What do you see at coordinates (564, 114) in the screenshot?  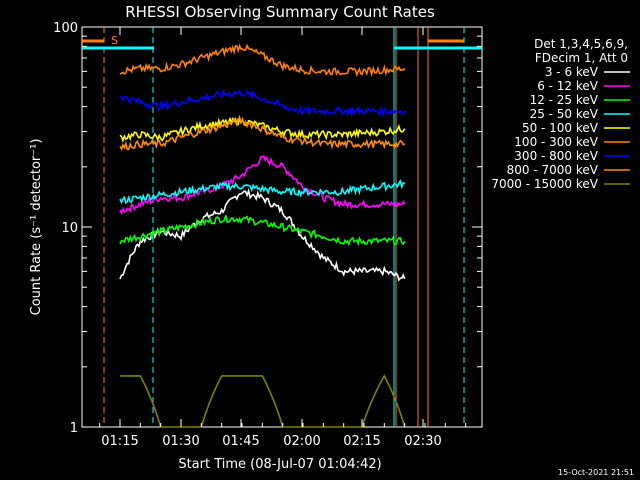 I see `legend-label-3: 25 - 50 keV` at bounding box center [564, 114].